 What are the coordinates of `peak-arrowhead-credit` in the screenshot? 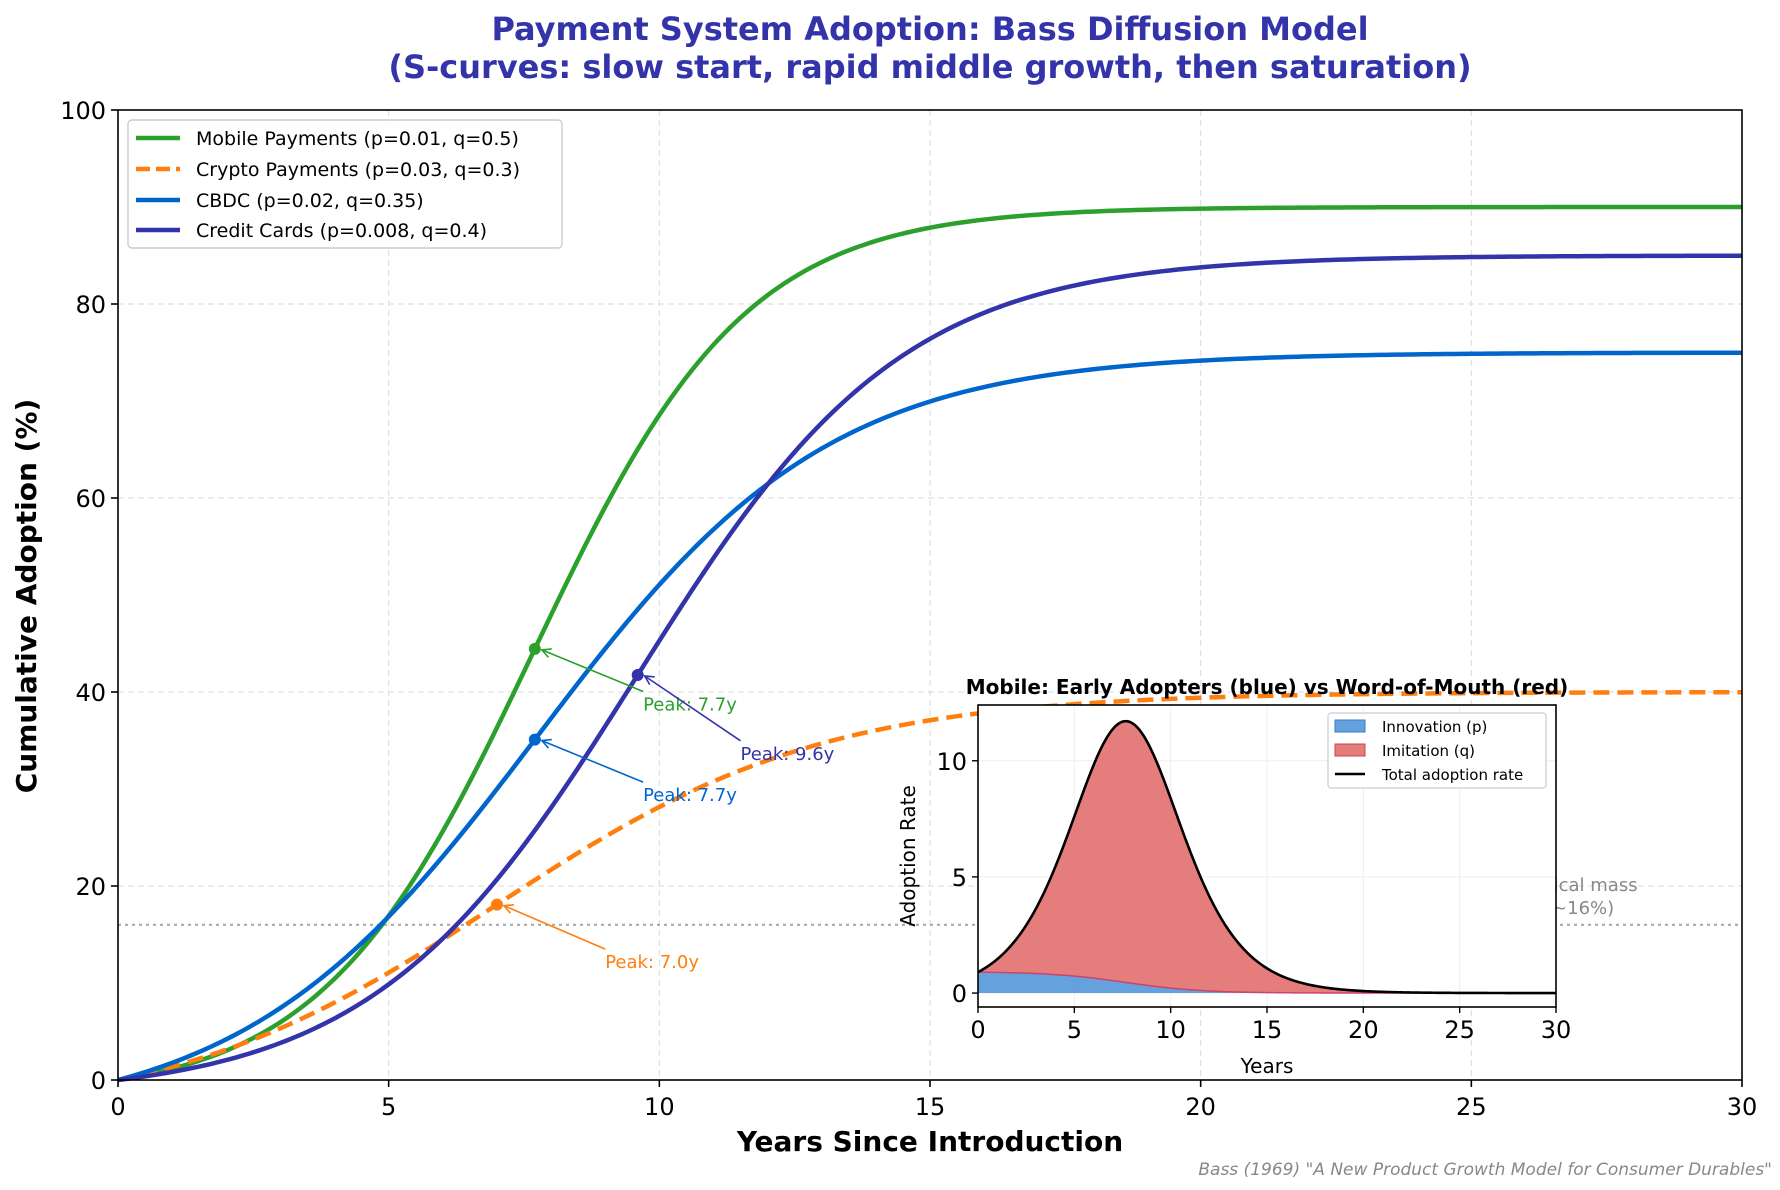 It's located at (649, 680).